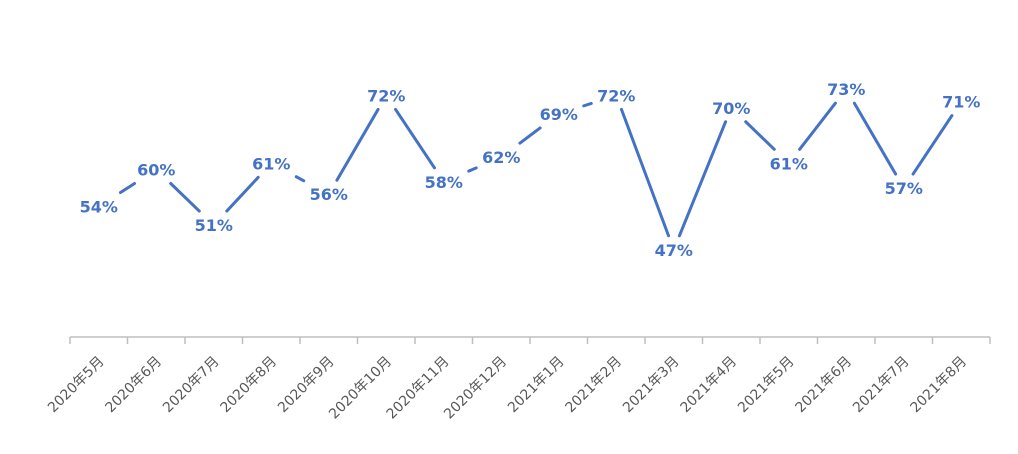  Describe the element at coordinates (536, 385) in the screenshot. I see `x-tick-label: 2021年1月` at that location.